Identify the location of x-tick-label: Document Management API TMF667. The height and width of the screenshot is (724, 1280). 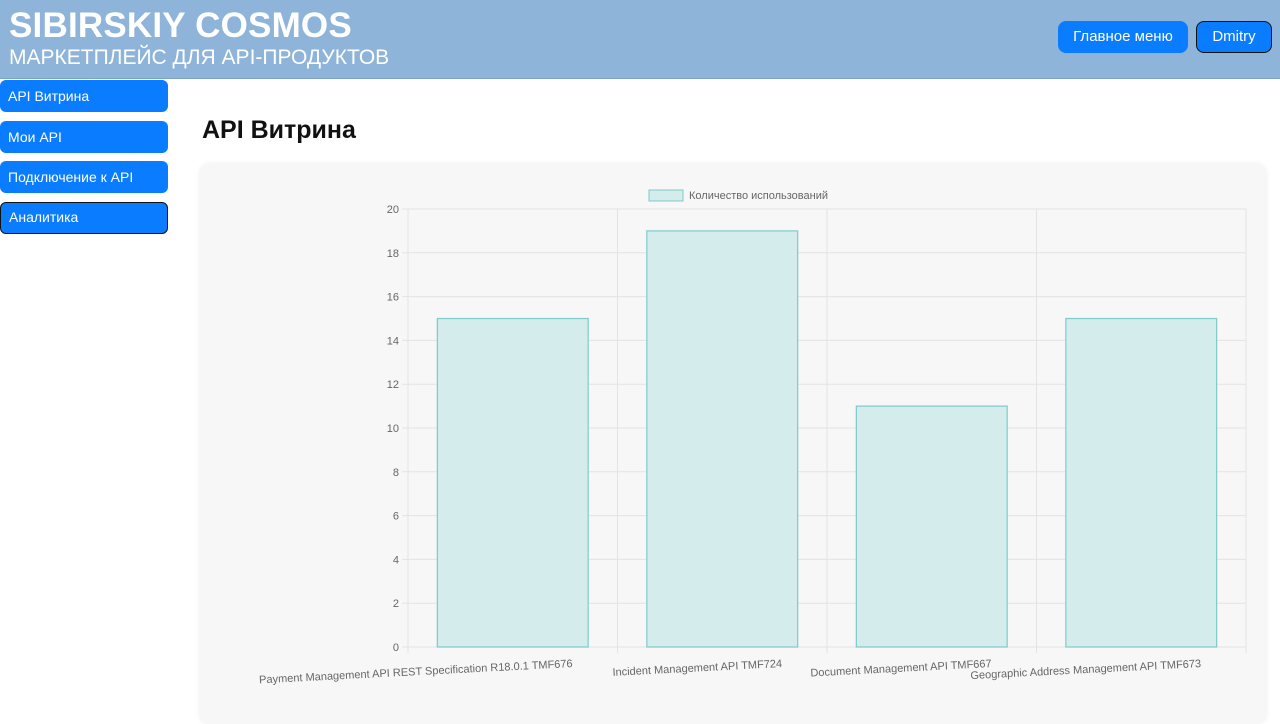
(901, 668).